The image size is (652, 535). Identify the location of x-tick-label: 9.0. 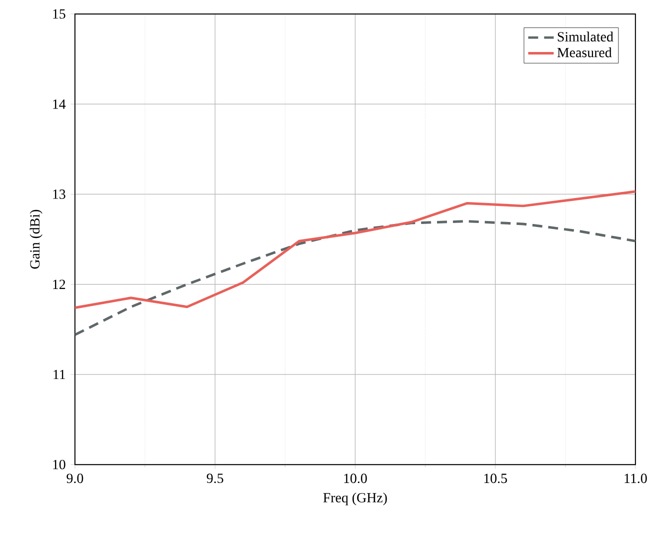
(75, 479).